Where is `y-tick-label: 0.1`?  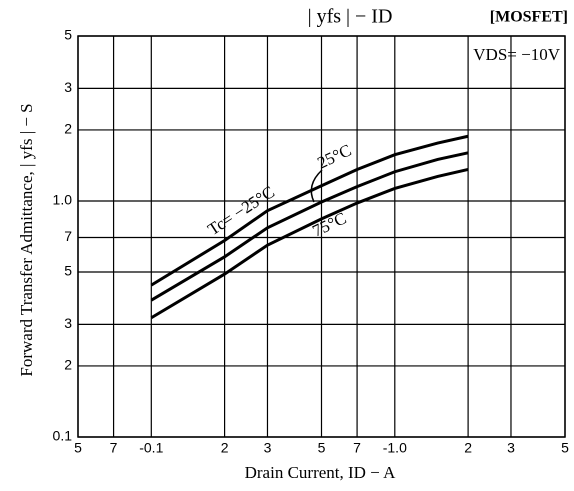 y-tick-label: 0.1 is located at coordinates (63, 436).